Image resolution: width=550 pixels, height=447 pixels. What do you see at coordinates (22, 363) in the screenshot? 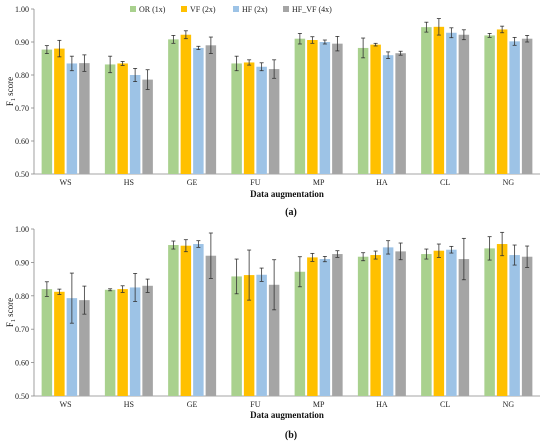
I see `y-tick-label: 0.60` at bounding box center [22, 363].